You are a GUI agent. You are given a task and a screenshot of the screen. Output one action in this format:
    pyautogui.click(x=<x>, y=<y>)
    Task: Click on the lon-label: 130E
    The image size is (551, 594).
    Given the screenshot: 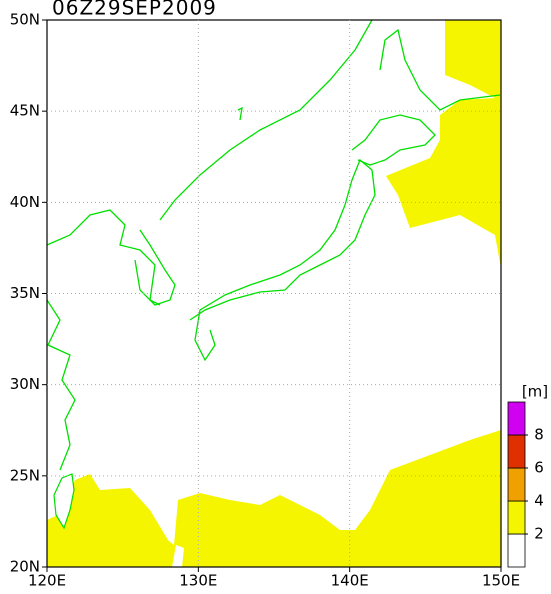 What is the action you would take?
    pyautogui.click(x=198, y=581)
    